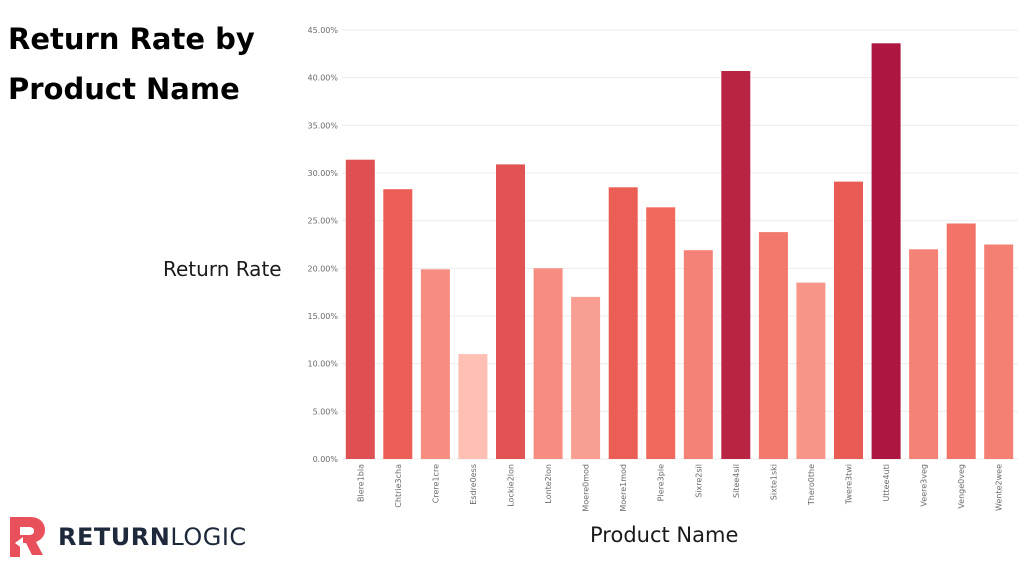 Image resolution: width=1024 pixels, height=576 pixels. What do you see at coordinates (736, 481) in the screenshot?
I see `x-tick-label: Sitee4sil` at bounding box center [736, 481].